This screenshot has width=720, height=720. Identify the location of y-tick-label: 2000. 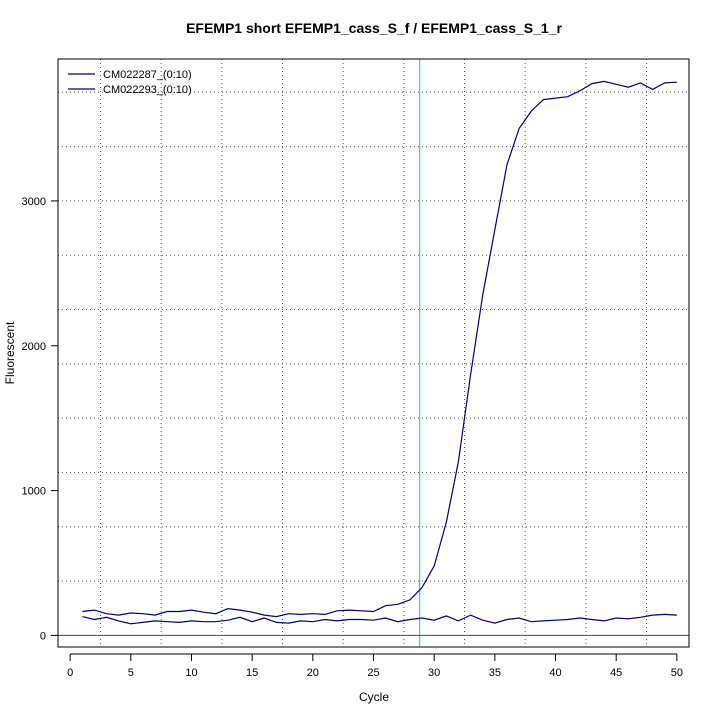
(34, 347).